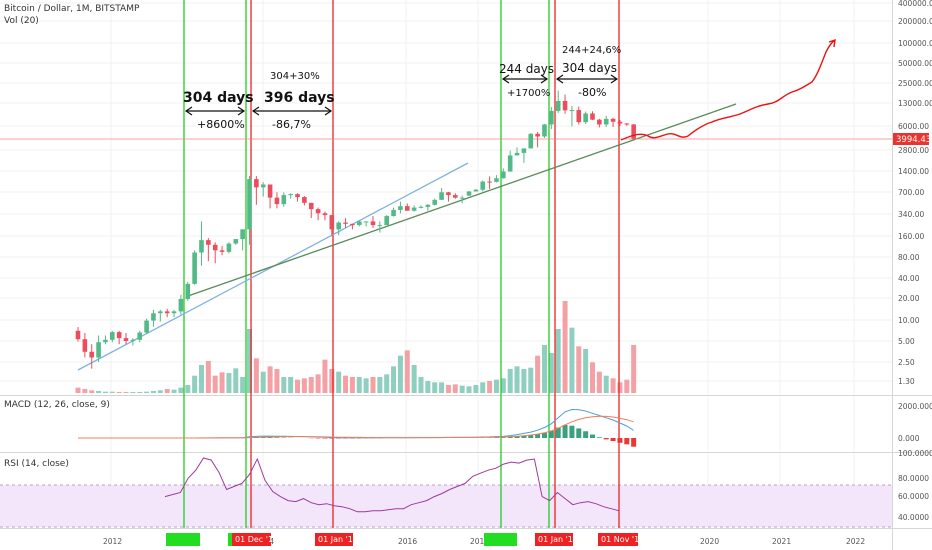  I want to click on red-date-box-jan15, so click(334, 539).